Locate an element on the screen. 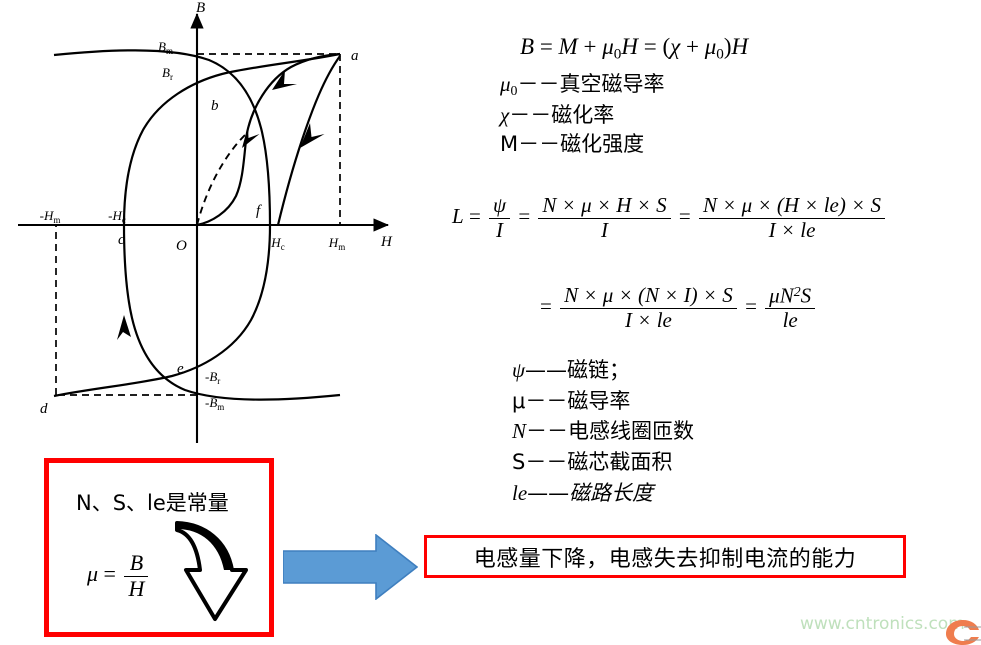  eq-b-m: M is located at coordinates (568, 46).